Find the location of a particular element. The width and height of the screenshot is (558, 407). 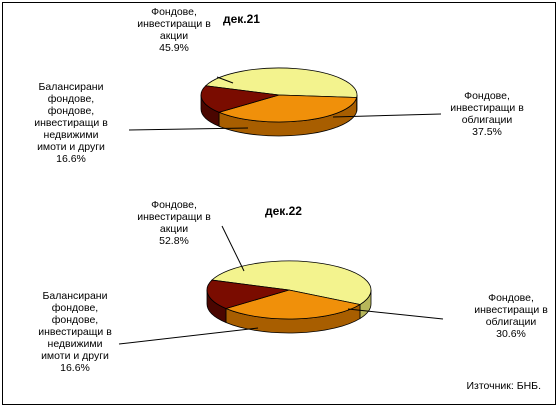

slice-value: 45.9% is located at coordinates (174, 48).